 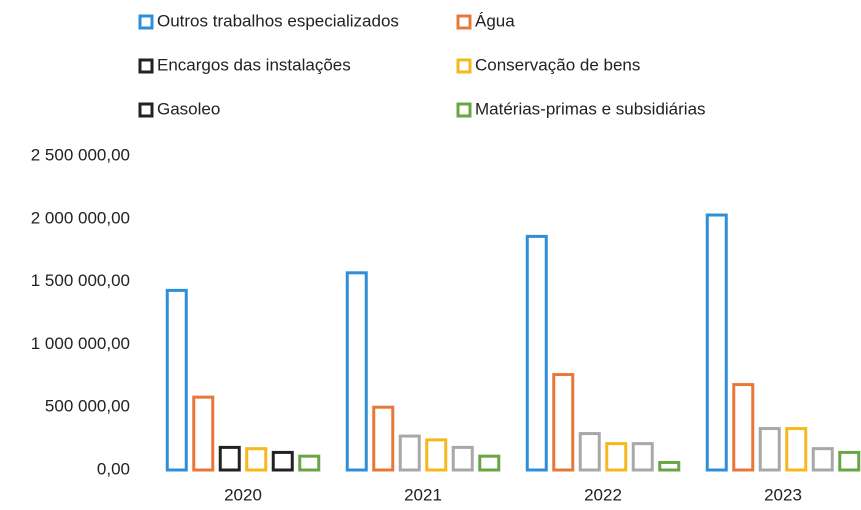 What do you see at coordinates (590, 108) in the screenshot?
I see `legend-label: Matérias-primas e subsidiárias` at bounding box center [590, 108].